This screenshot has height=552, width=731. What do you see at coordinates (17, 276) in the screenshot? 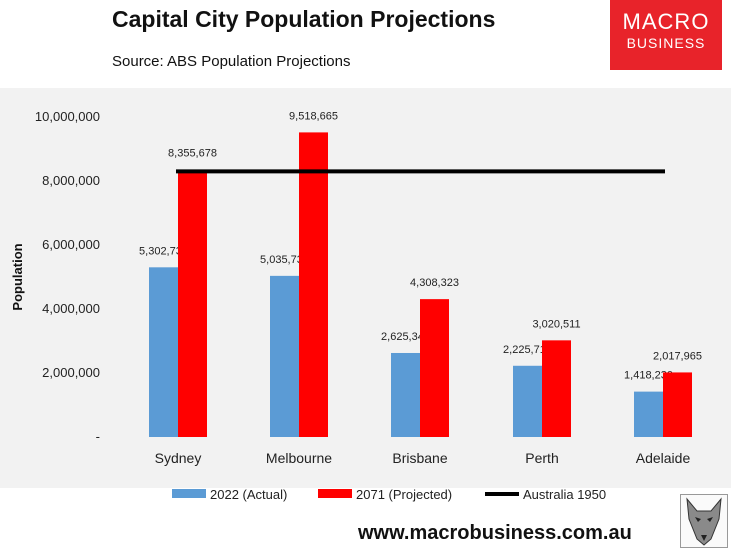
I see `y-axis-label: Population` at bounding box center [17, 276].